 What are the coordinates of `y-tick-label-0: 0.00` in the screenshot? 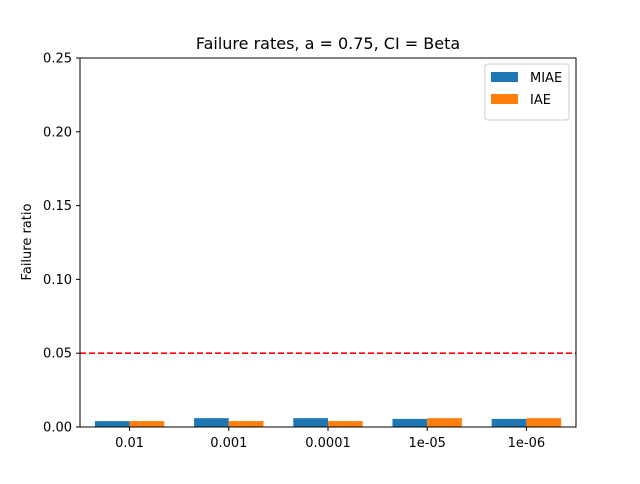 It's located at (57, 428).